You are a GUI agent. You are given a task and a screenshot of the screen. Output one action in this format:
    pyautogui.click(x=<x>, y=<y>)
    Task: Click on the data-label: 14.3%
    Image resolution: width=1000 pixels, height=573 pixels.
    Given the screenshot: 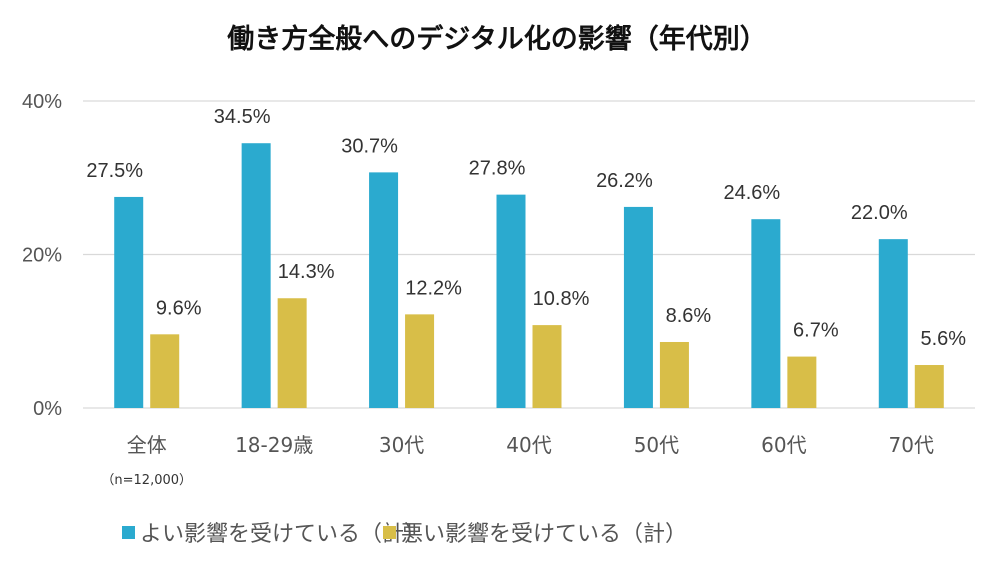 What is the action you would take?
    pyautogui.click(x=306, y=272)
    